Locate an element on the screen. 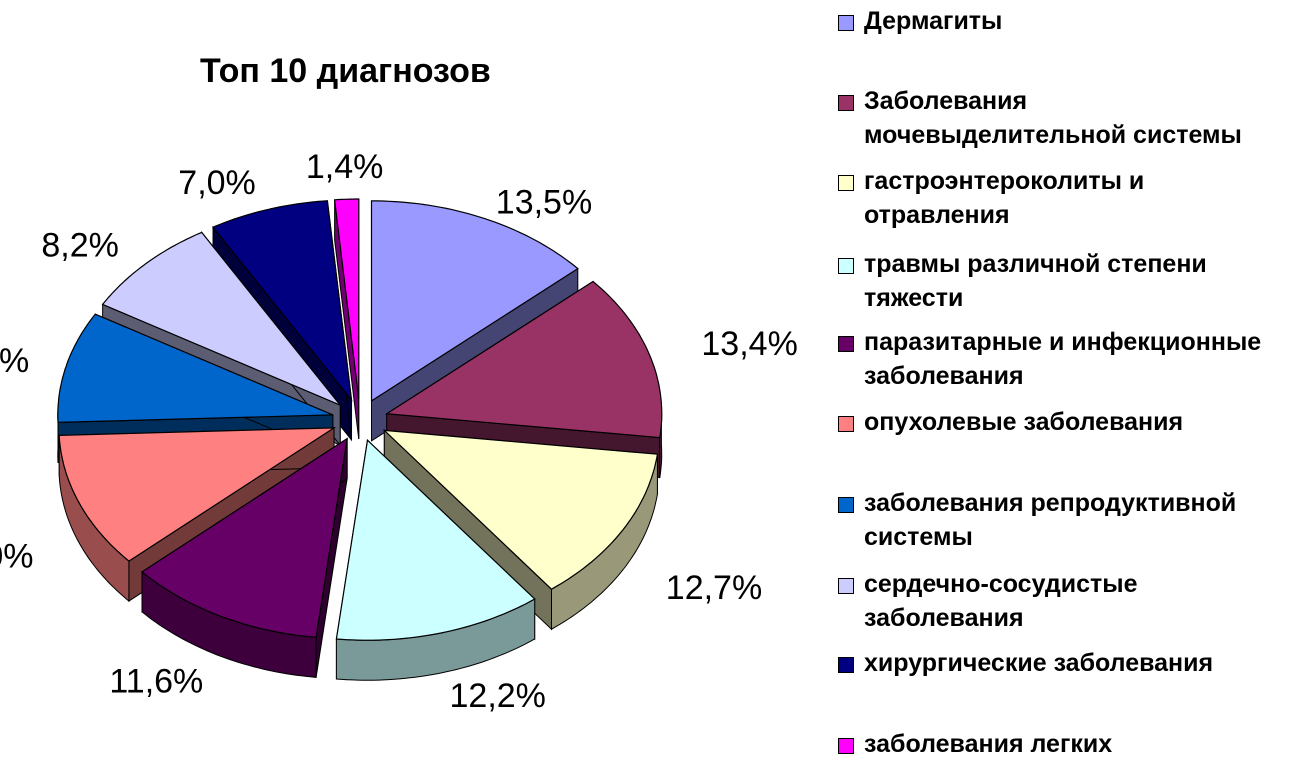  slice-top-заболевания-мочевыделительной-системы is located at coordinates (523, 359).